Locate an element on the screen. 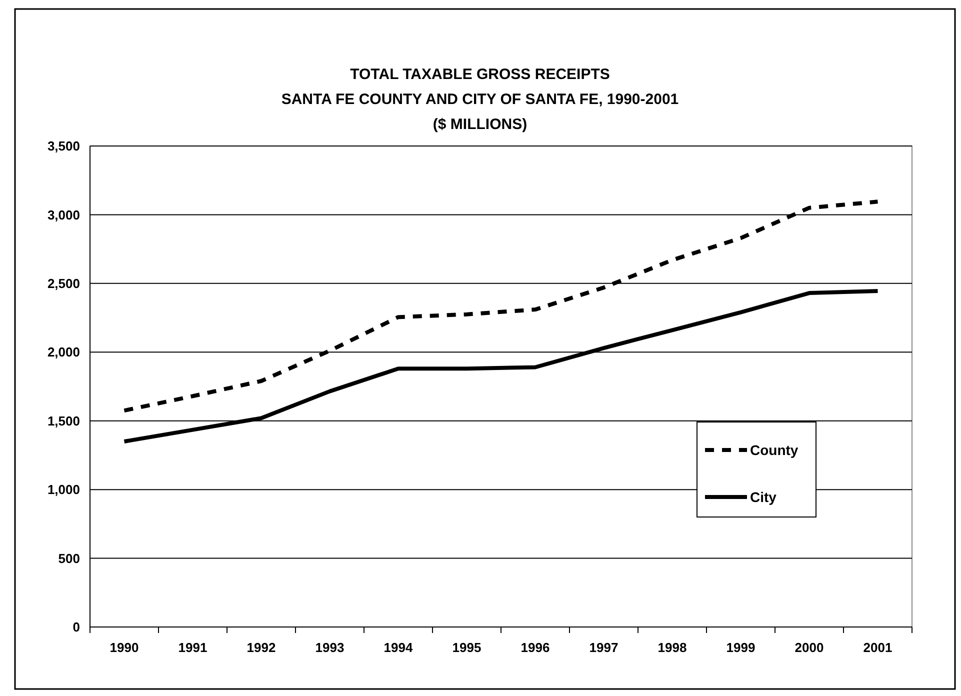  x-tick-label: 1991 is located at coordinates (193, 647).